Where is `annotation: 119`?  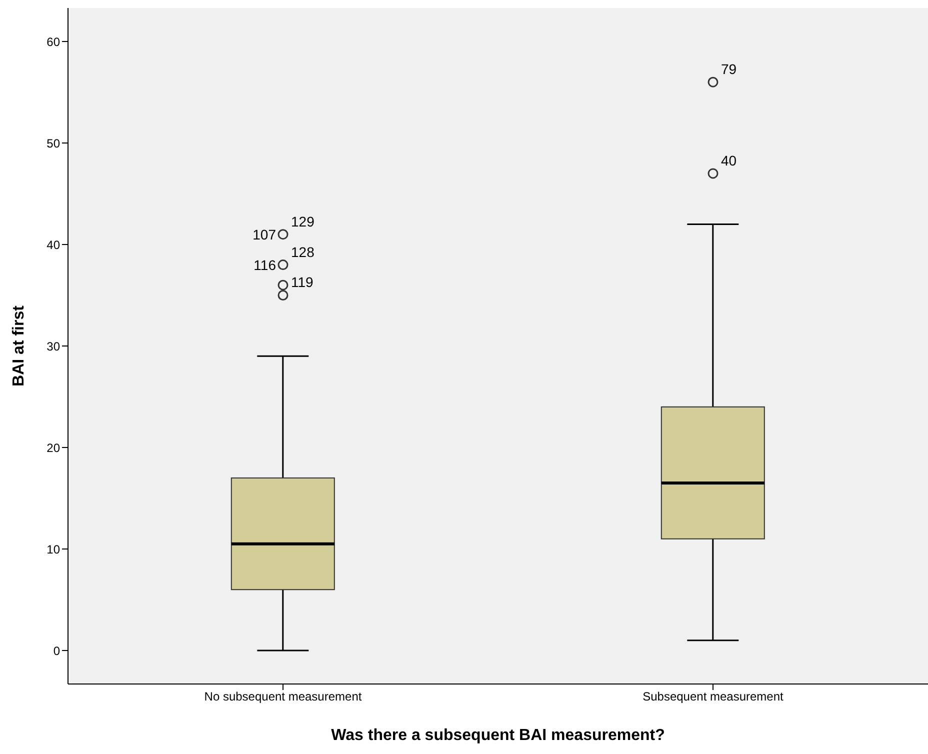 annotation: 119 is located at coordinates (302, 282).